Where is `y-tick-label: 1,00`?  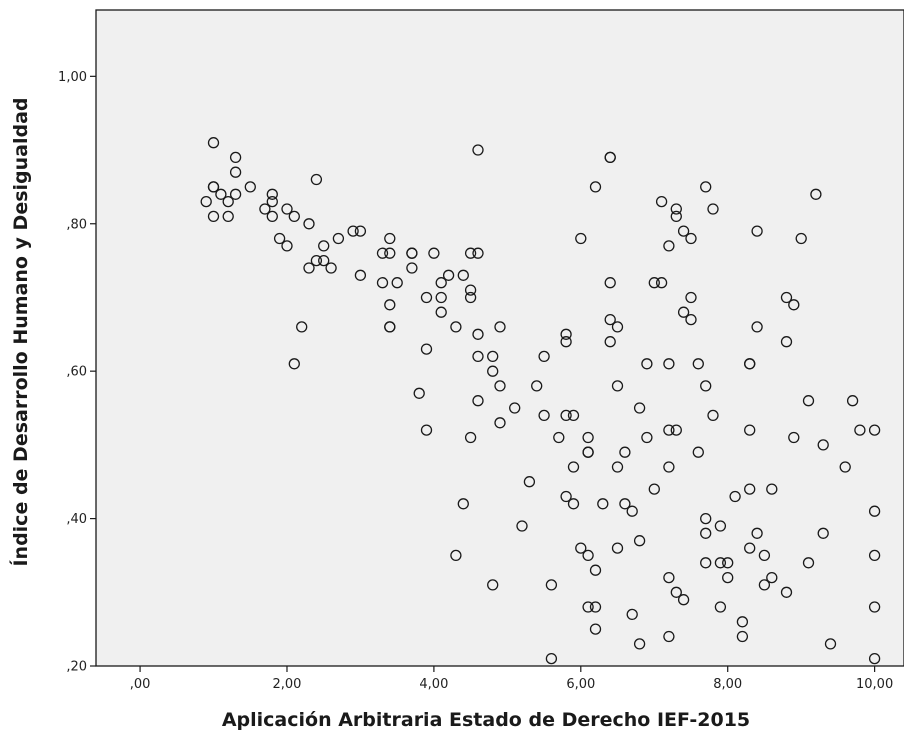 y-tick-label: 1,00 is located at coordinates (72, 77).